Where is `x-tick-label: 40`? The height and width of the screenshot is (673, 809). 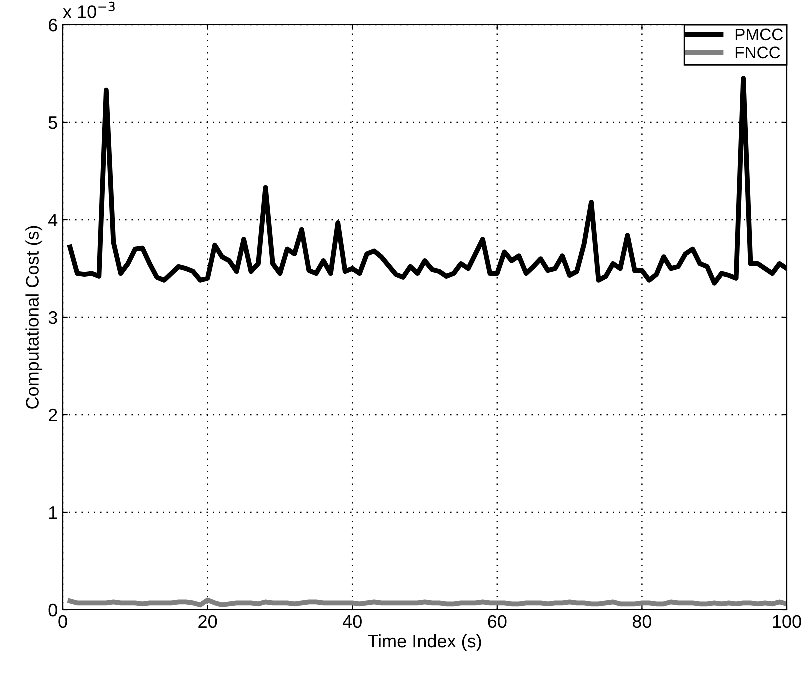 x-tick-label: 40 is located at coordinates (352, 621).